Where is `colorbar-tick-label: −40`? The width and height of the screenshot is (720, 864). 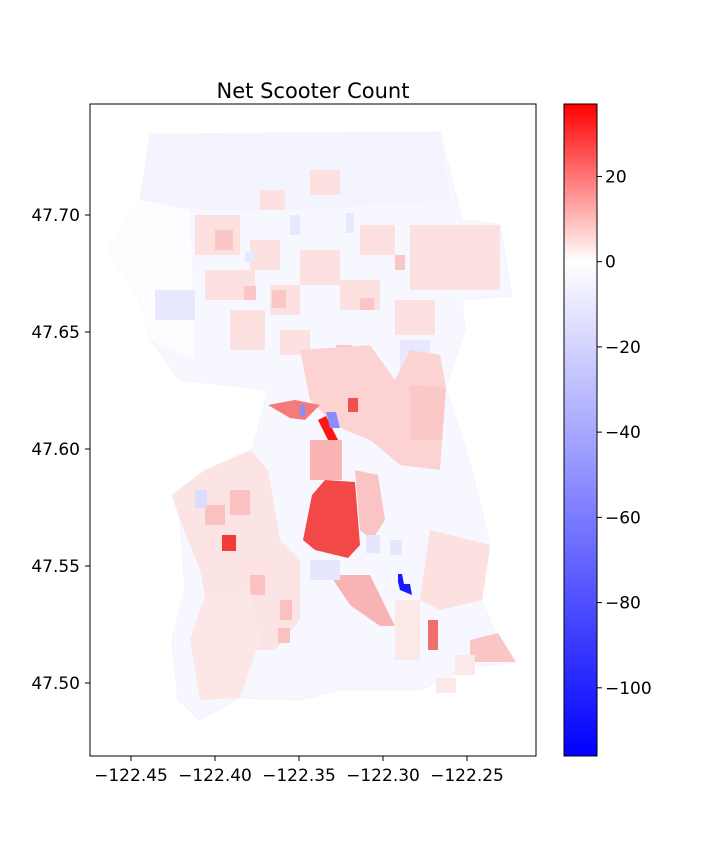 colorbar-tick-label: −40 is located at coordinates (623, 433).